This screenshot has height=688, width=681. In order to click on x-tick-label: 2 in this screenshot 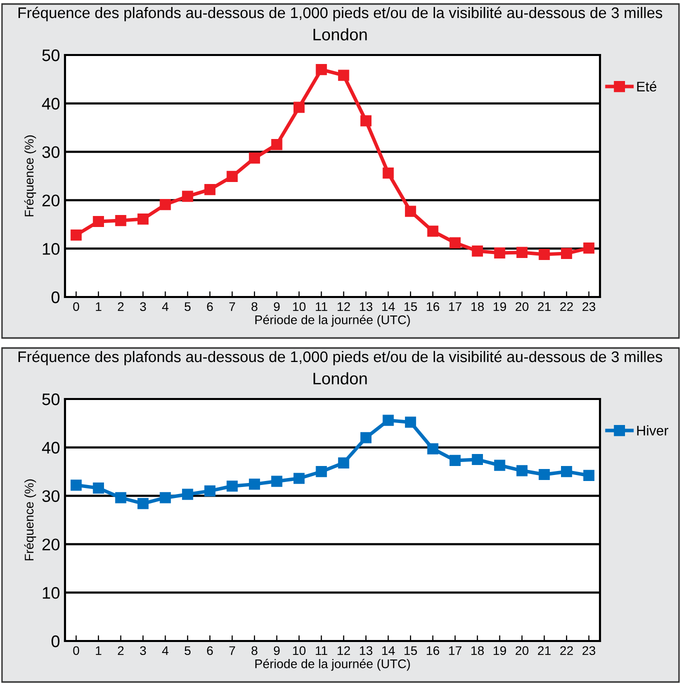, I will do `click(121, 650)`.